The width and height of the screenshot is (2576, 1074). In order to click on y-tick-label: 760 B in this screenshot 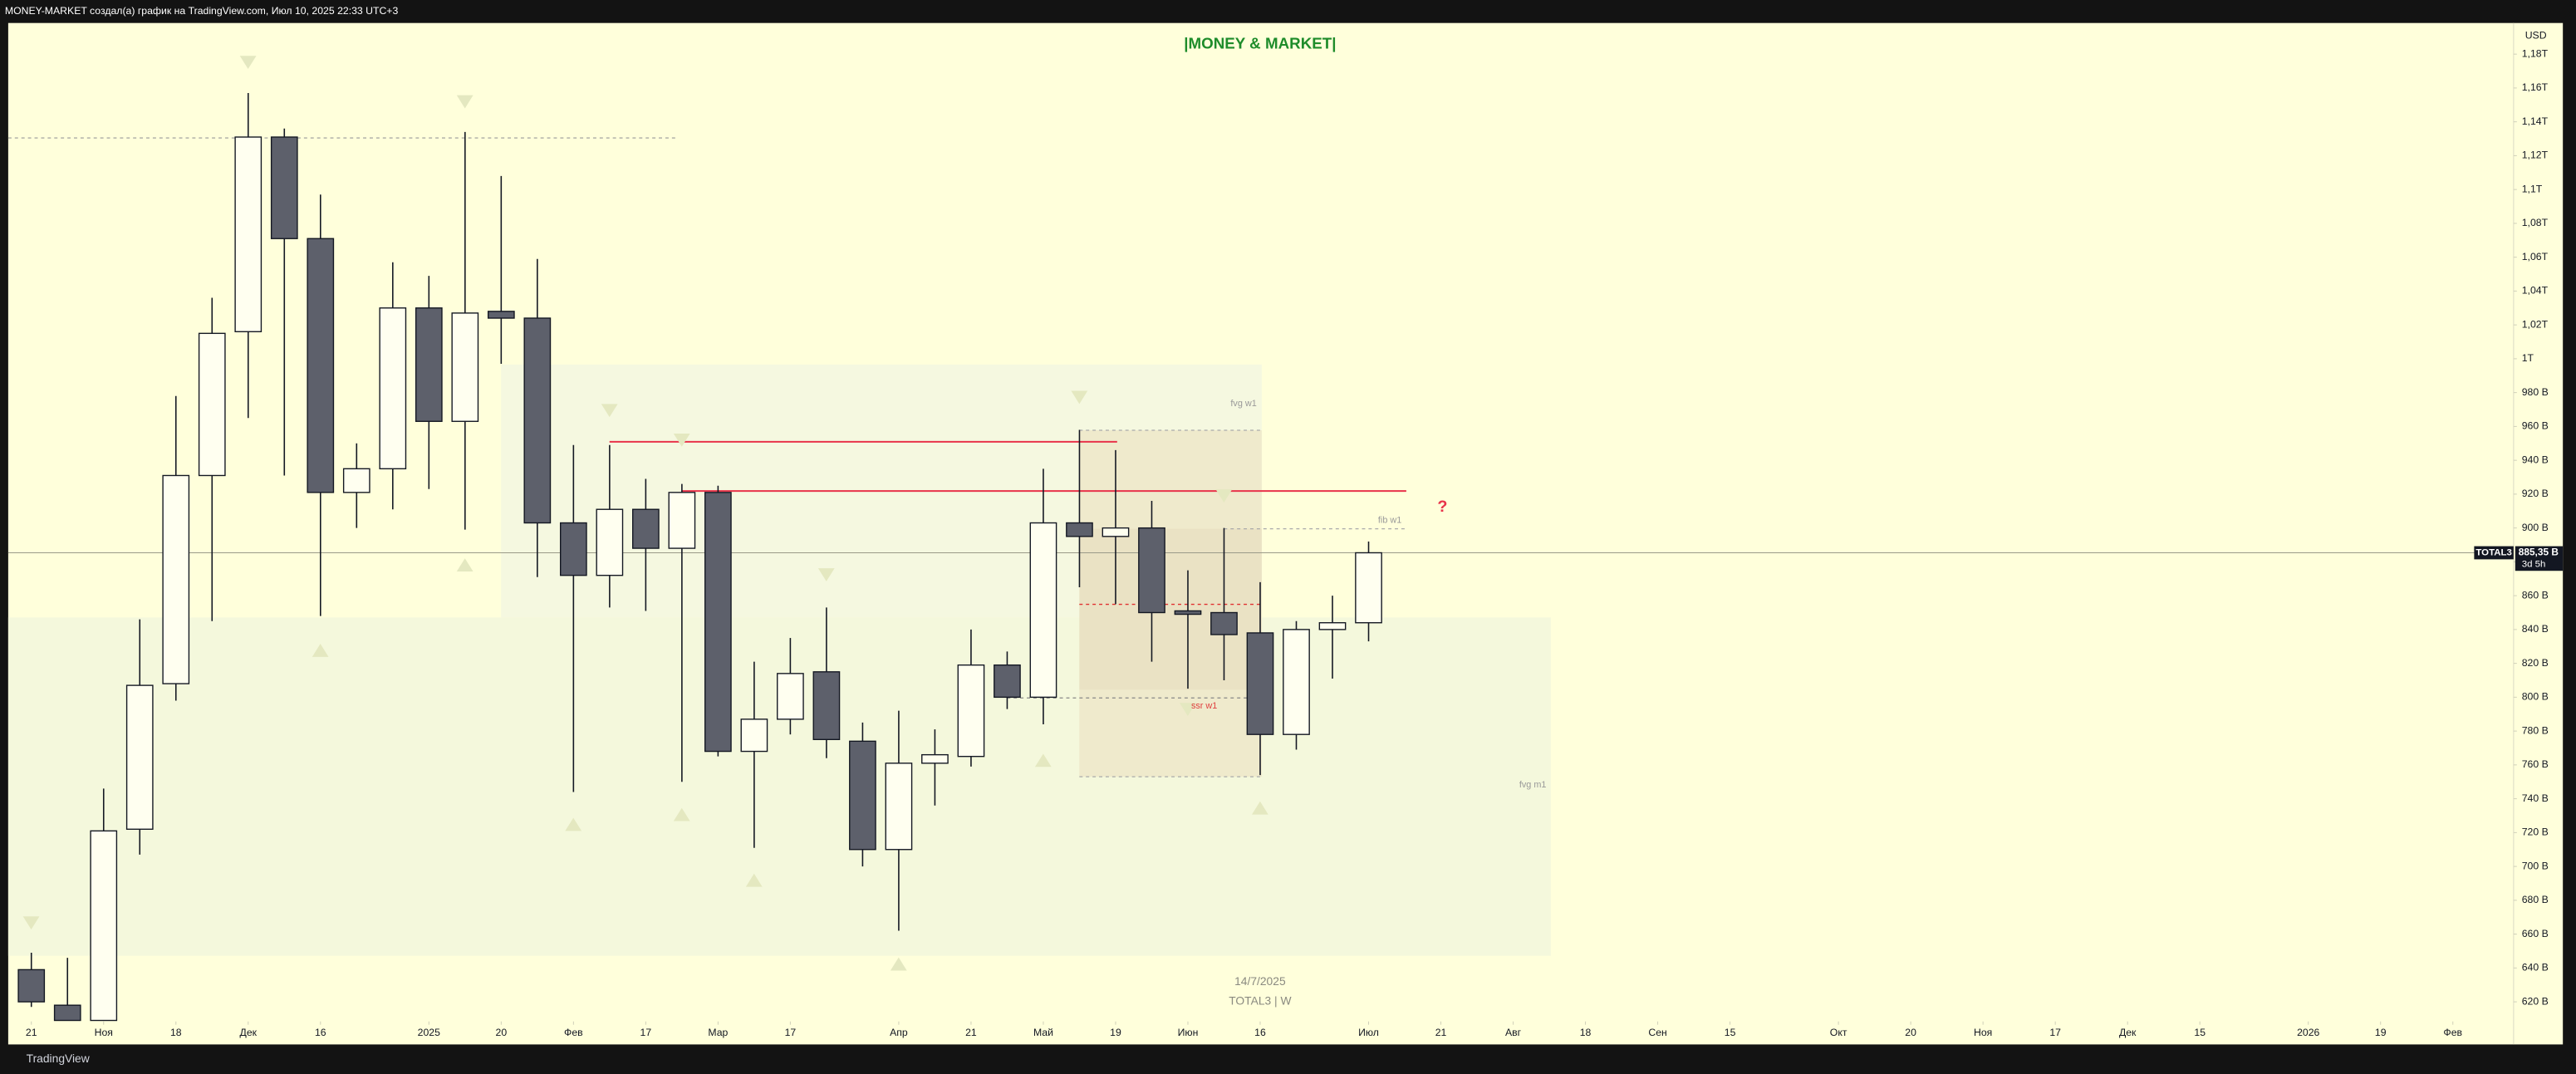, I will do `click(2535, 764)`.